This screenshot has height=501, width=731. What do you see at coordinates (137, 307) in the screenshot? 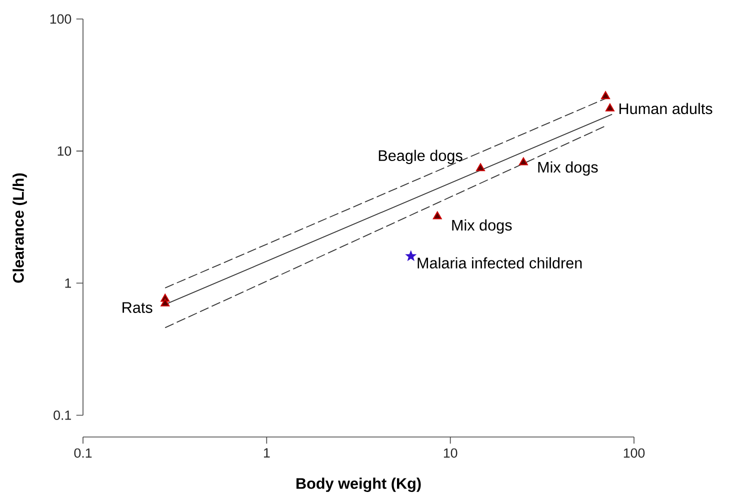
I see `annotation: Rats` at bounding box center [137, 307].